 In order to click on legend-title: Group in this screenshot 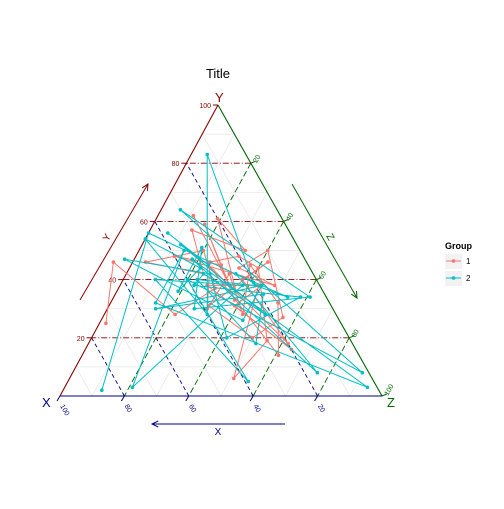, I will do `click(458, 246)`.